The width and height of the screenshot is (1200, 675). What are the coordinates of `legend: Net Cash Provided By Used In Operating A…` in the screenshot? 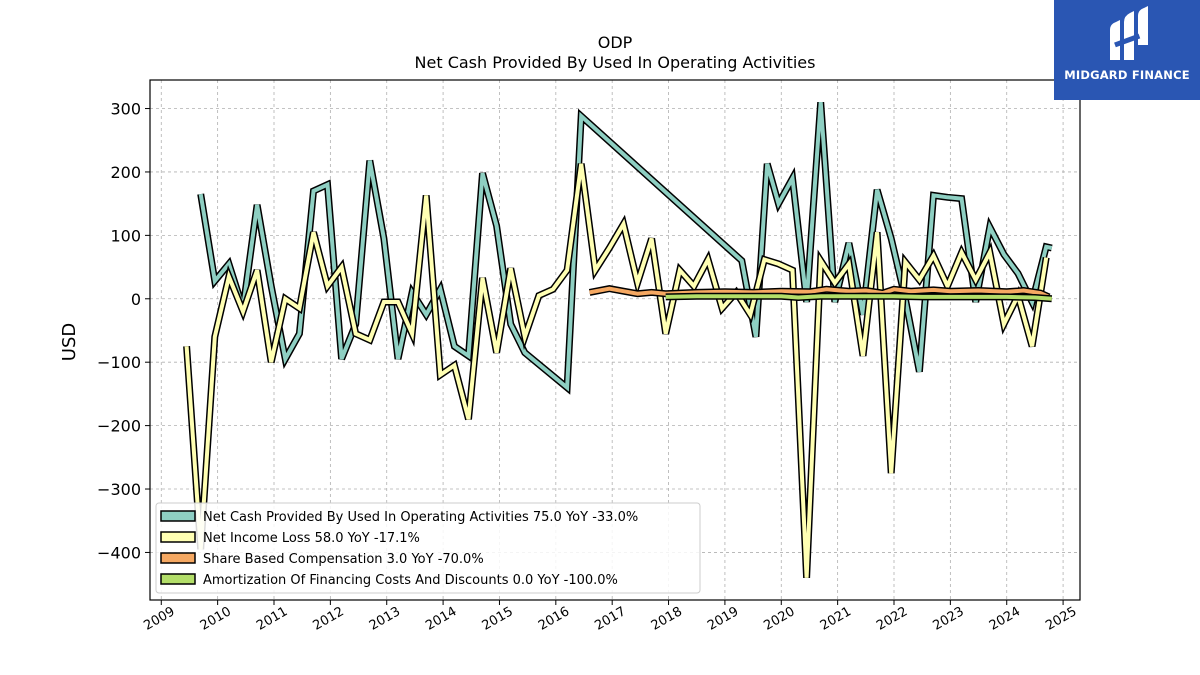 It's located at (428, 548).